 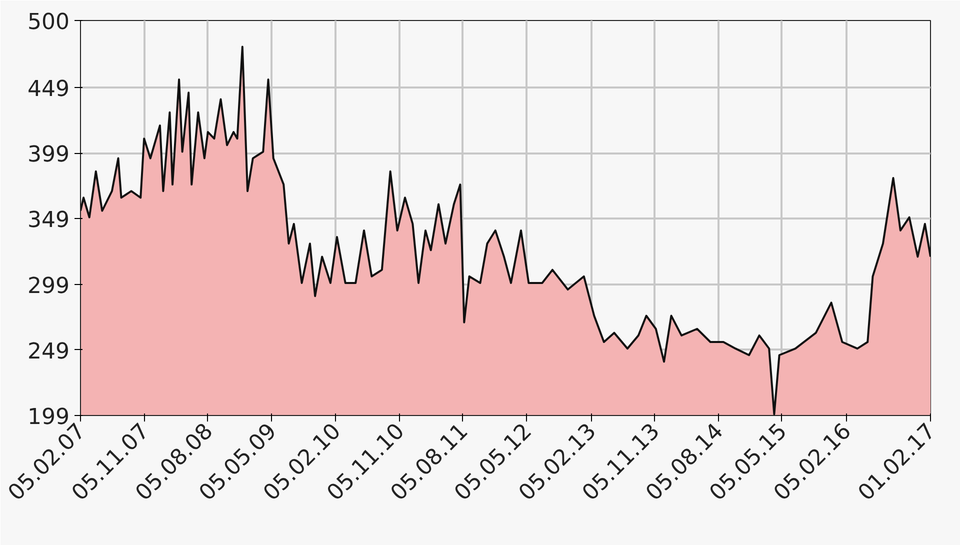 I want to click on y-tick-label: 349, so click(x=49, y=221).